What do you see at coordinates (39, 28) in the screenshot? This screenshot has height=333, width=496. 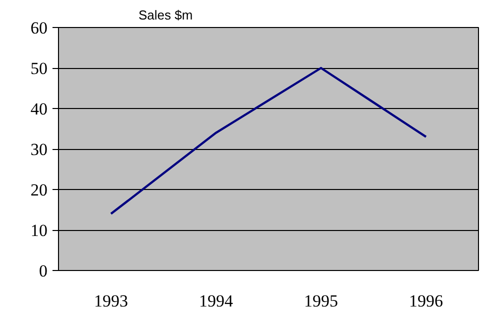 I see `y-tick-label: 60` at bounding box center [39, 28].